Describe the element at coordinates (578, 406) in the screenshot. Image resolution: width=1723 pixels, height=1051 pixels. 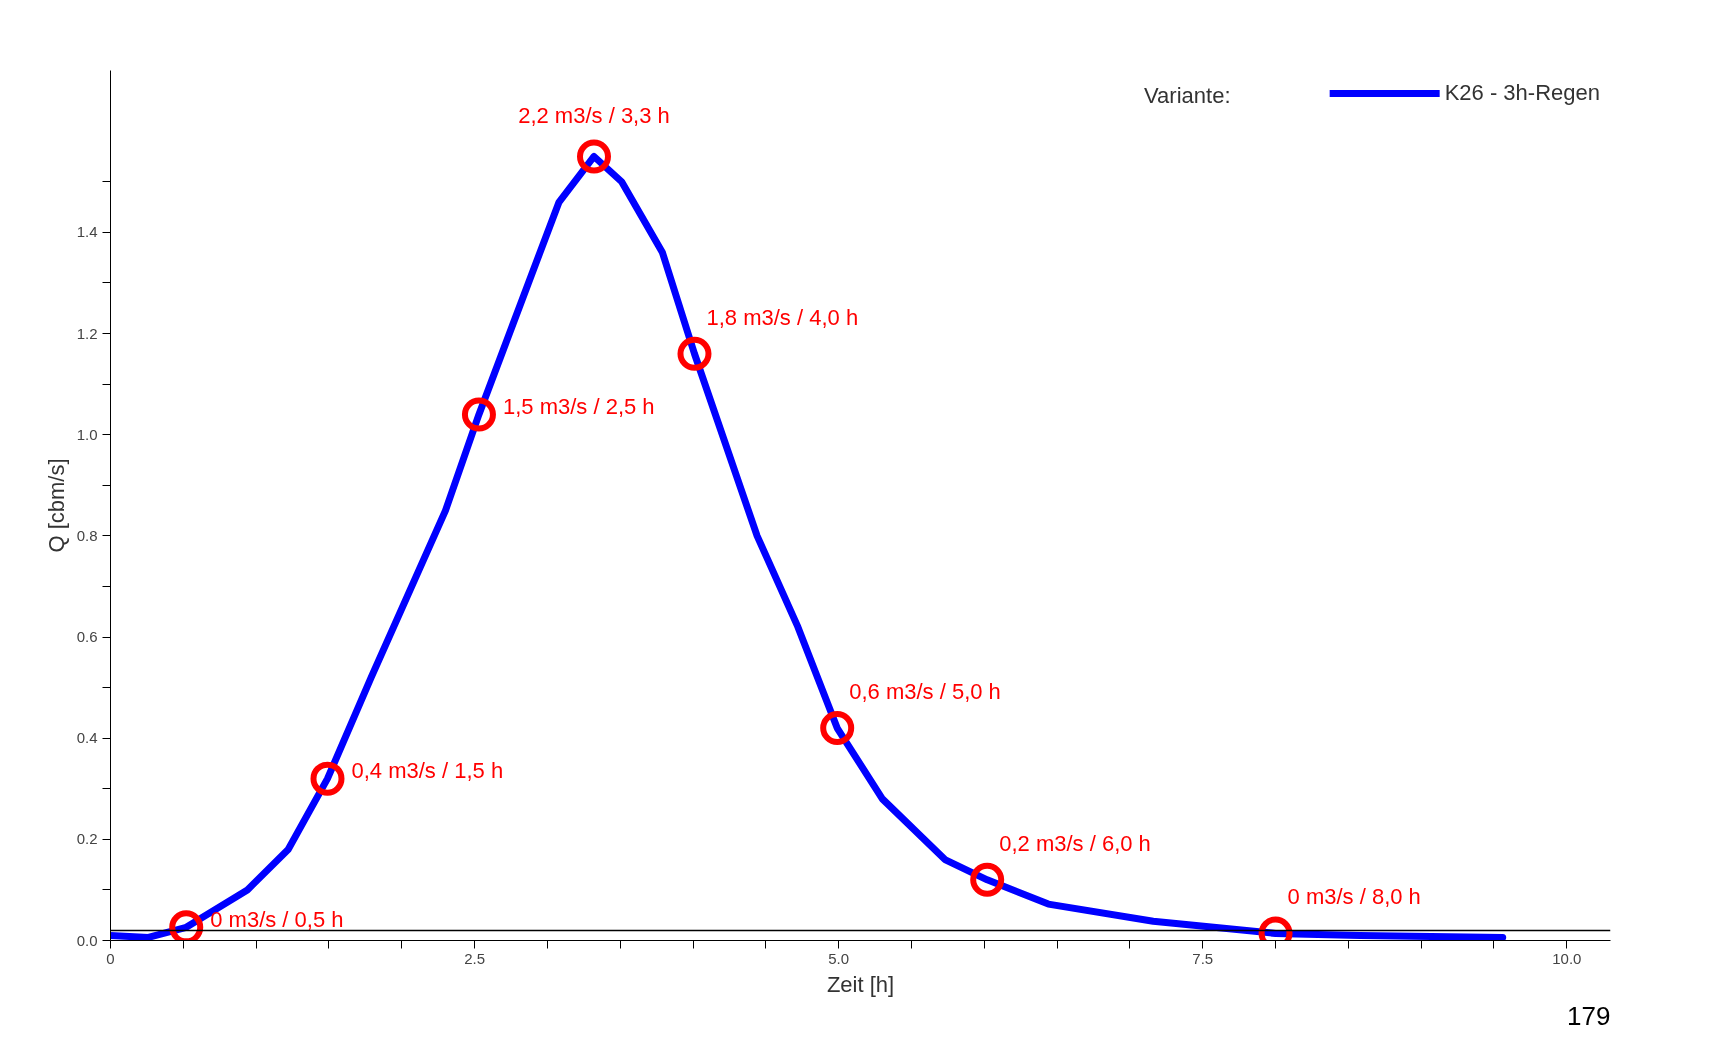
I see `annotation: 1,5 m3/s / 2,5 h` at that location.